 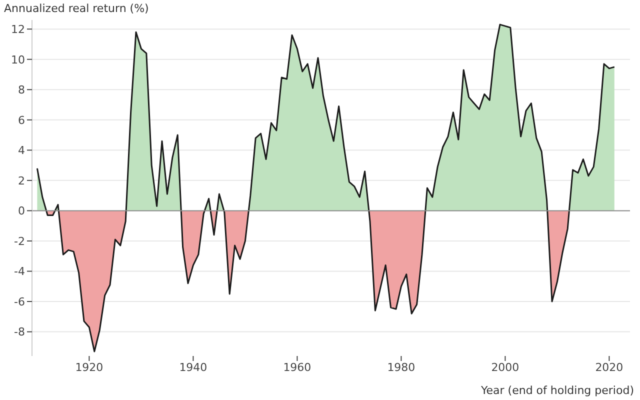 What do you see at coordinates (21, 181) in the screenshot?
I see `y-tick-label: 2` at bounding box center [21, 181].